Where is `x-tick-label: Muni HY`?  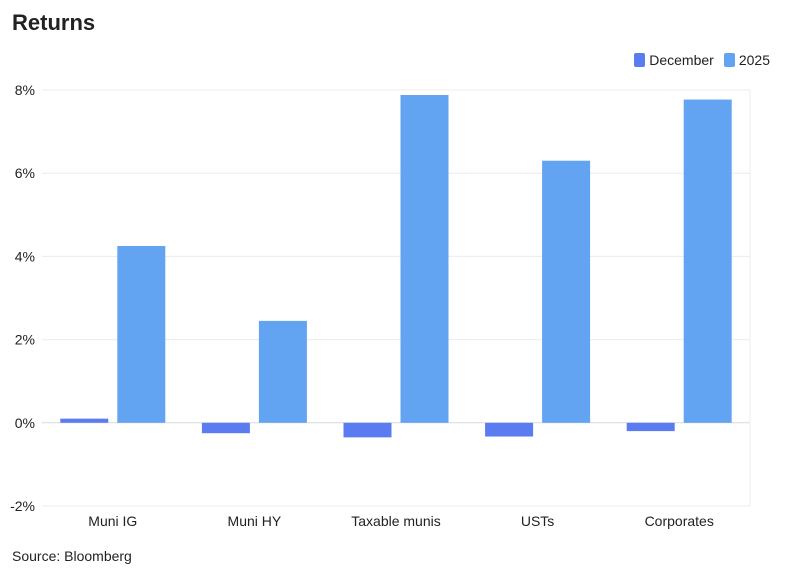 x-tick-label: Muni HY is located at coordinates (255, 521).